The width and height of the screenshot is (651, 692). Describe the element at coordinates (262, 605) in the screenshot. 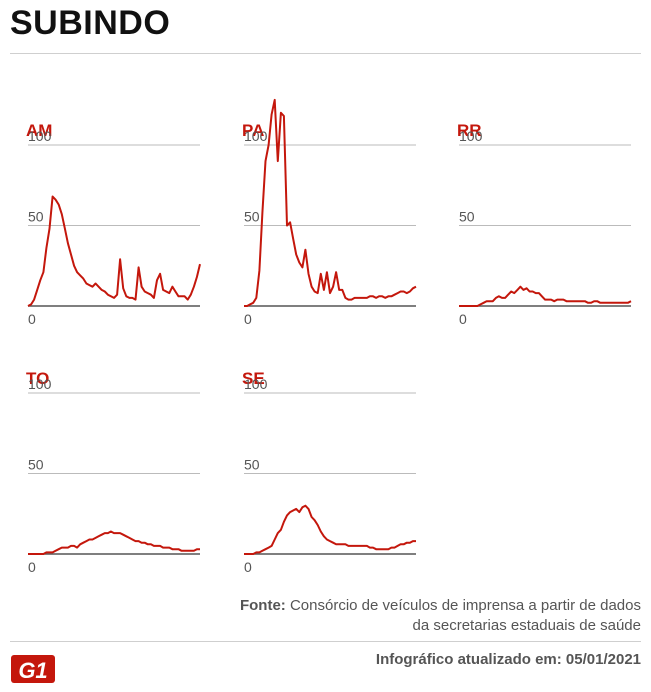

I see `source-label: Fonte:` at that location.